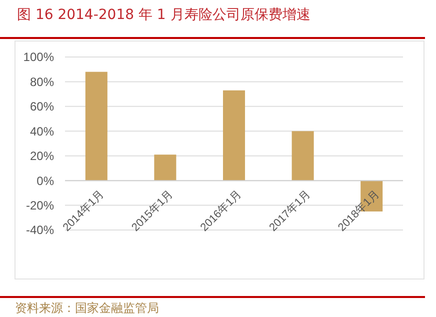  What do you see at coordinates (45, 181) in the screenshot?
I see `y-tick-label: 0%` at bounding box center [45, 181].